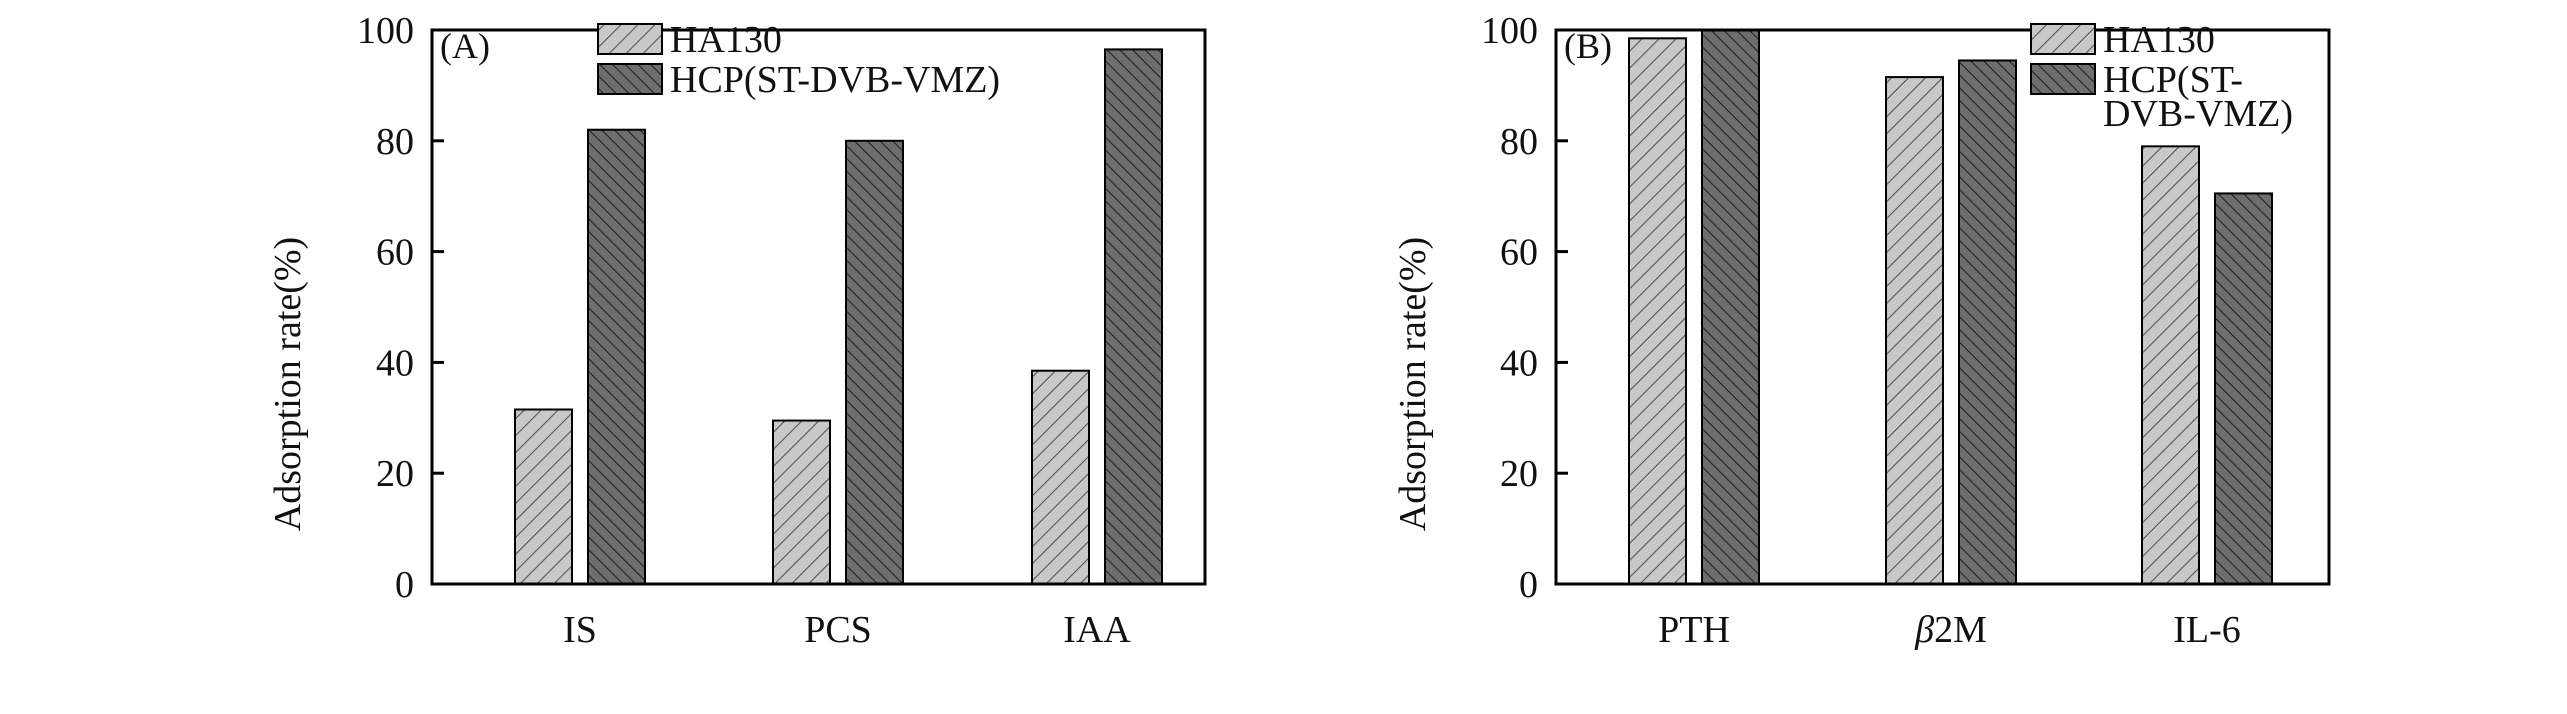 The image size is (2567, 714). What do you see at coordinates (465, 46) in the screenshot?
I see `panel-label: (A)` at bounding box center [465, 46].